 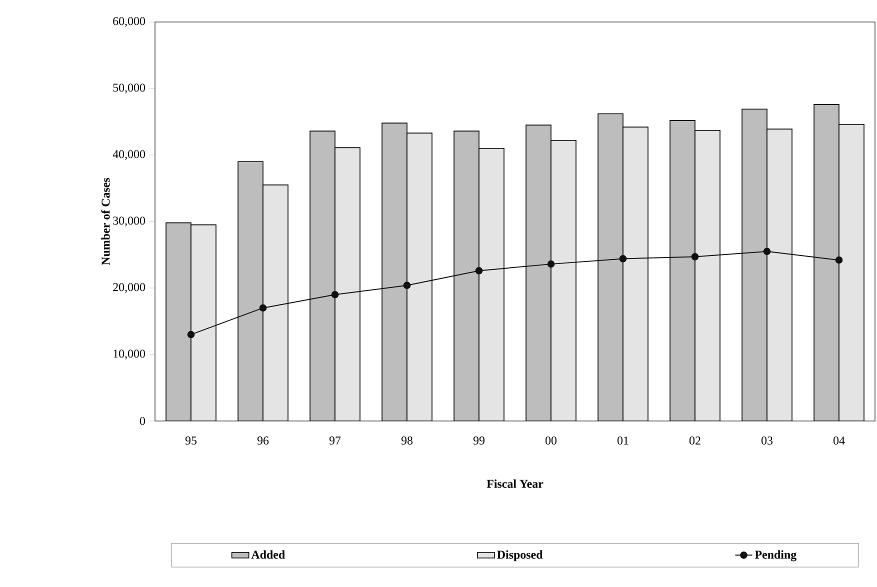 I want to click on x-tick-label: 97, so click(x=335, y=440).